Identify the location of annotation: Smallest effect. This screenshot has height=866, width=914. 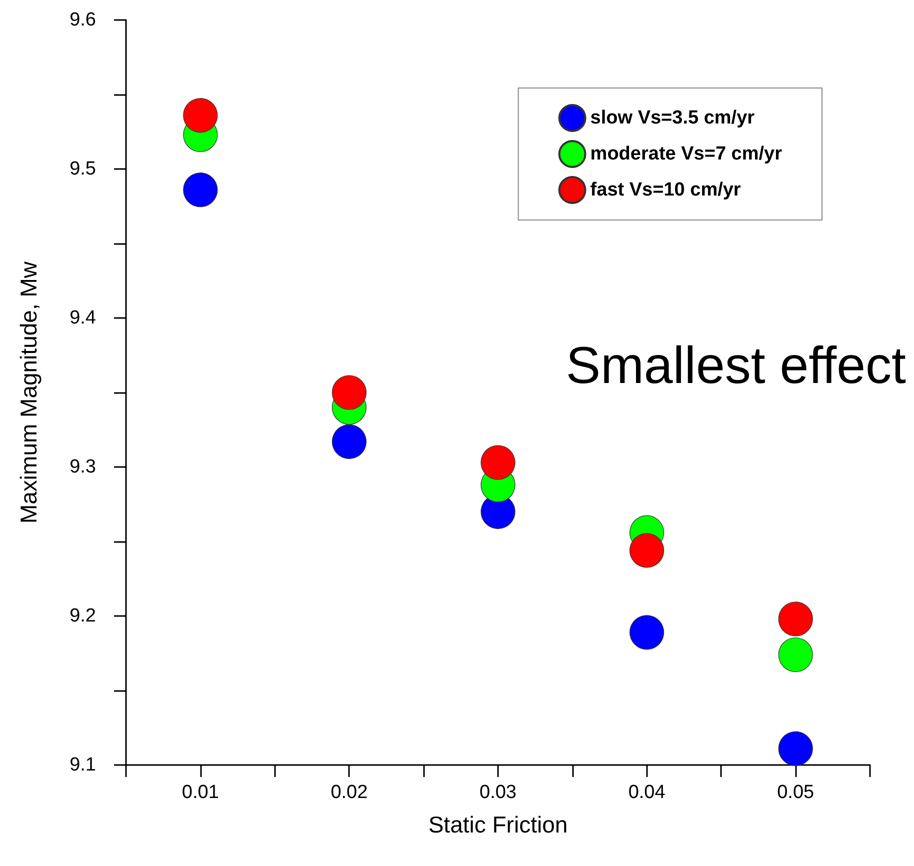
(736, 366).